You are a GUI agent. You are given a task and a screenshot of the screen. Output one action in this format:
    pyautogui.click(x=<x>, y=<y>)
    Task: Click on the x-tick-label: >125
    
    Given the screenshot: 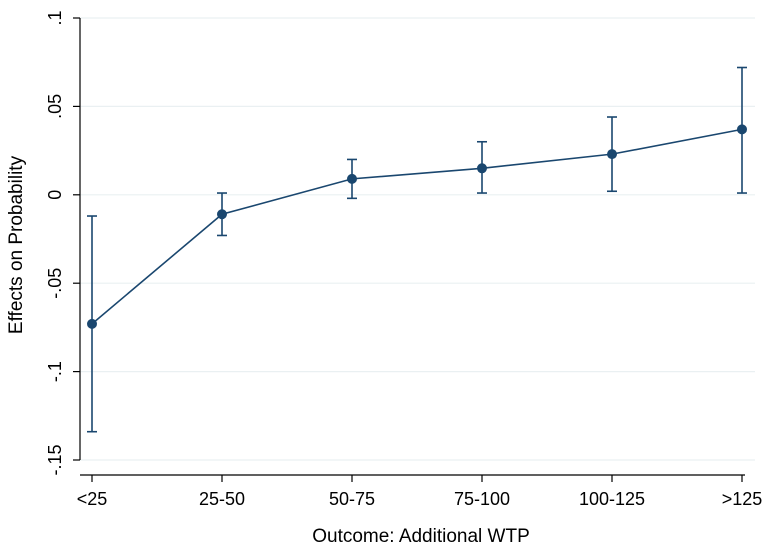 What is the action you would take?
    pyautogui.click(x=742, y=499)
    